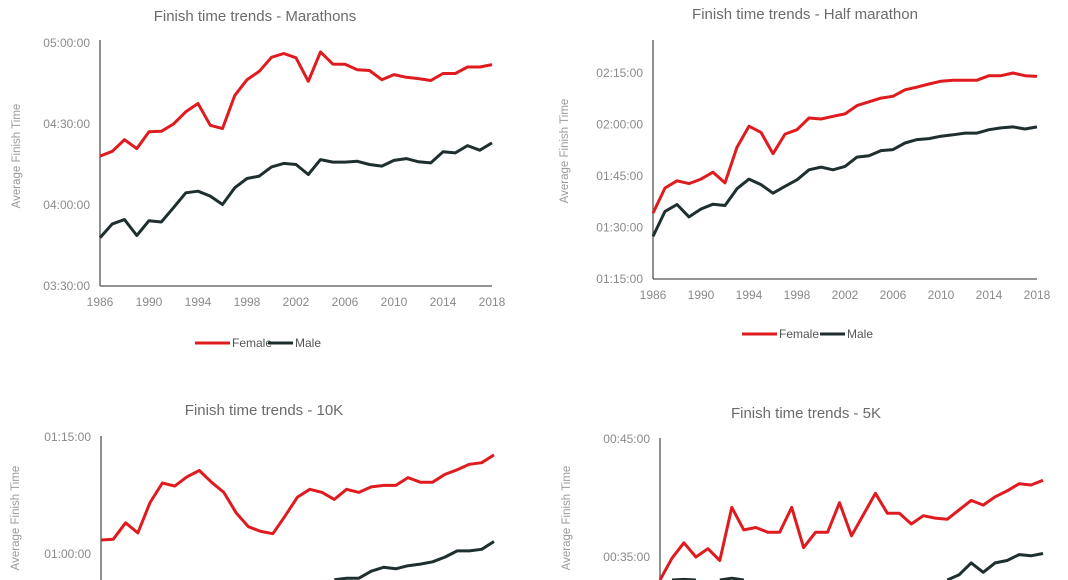 The image size is (1068, 580). I want to click on y-tick-label: 02:15:00, so click(619, 73).